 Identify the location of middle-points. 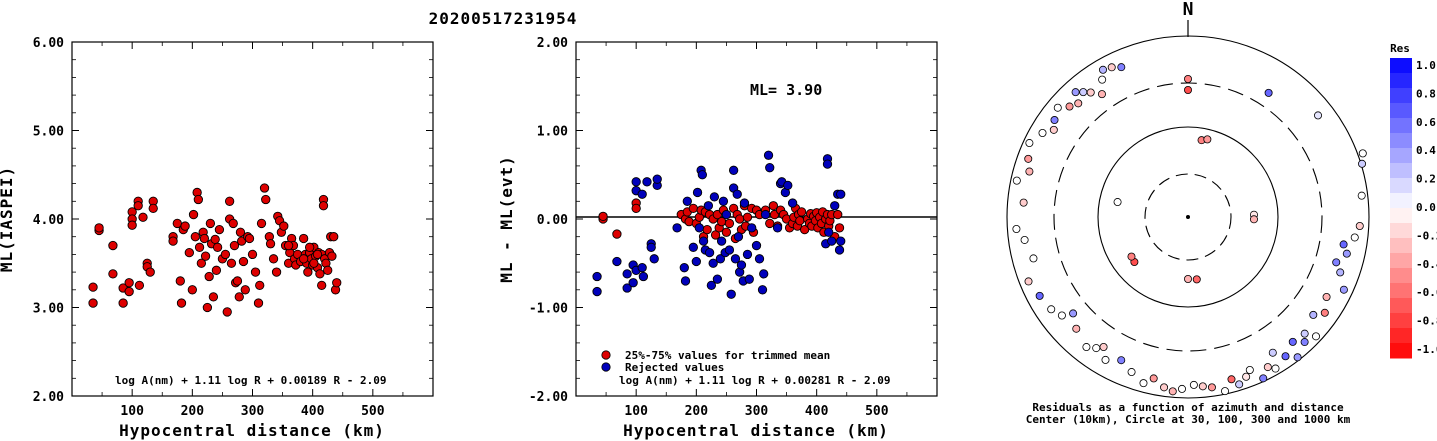
(719, 224).